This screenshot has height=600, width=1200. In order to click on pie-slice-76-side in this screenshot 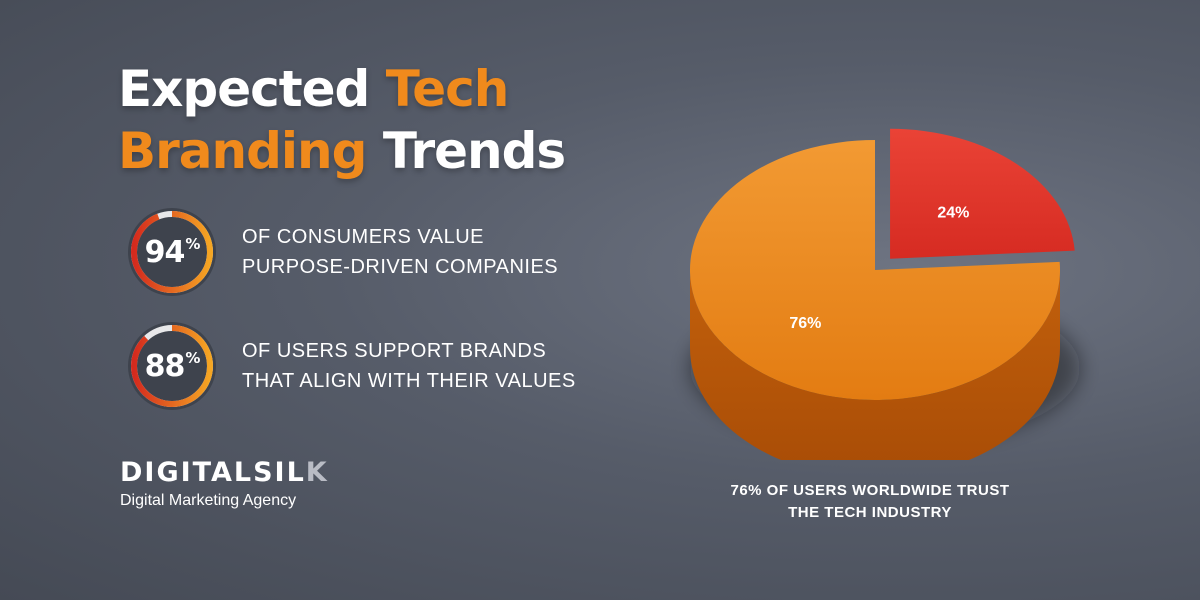, I will do `click(875, 374)`.